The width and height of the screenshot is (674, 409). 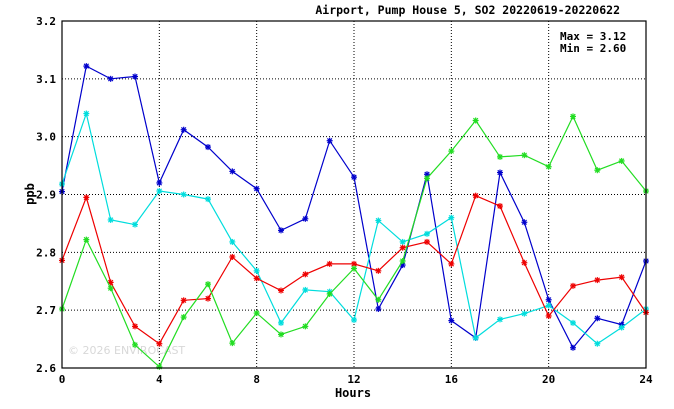 What do you see at coordinates (46, 310) in the screenshot?
I see `y-tick-label: 2.7` at bounding box center [46, 310].